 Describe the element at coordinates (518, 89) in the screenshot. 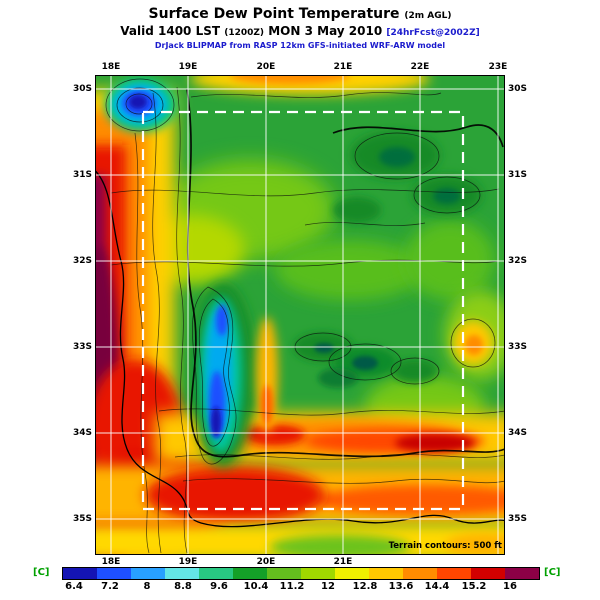

I see `axis-label-right-30s: 30S` at that location.